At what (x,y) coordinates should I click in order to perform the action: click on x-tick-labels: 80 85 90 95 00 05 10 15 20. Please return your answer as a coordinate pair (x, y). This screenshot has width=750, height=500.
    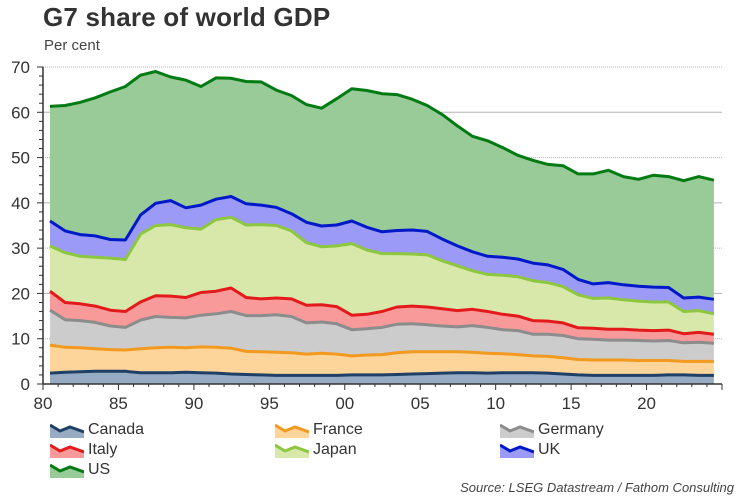
    Looking at the image, I should click on (345, 403).